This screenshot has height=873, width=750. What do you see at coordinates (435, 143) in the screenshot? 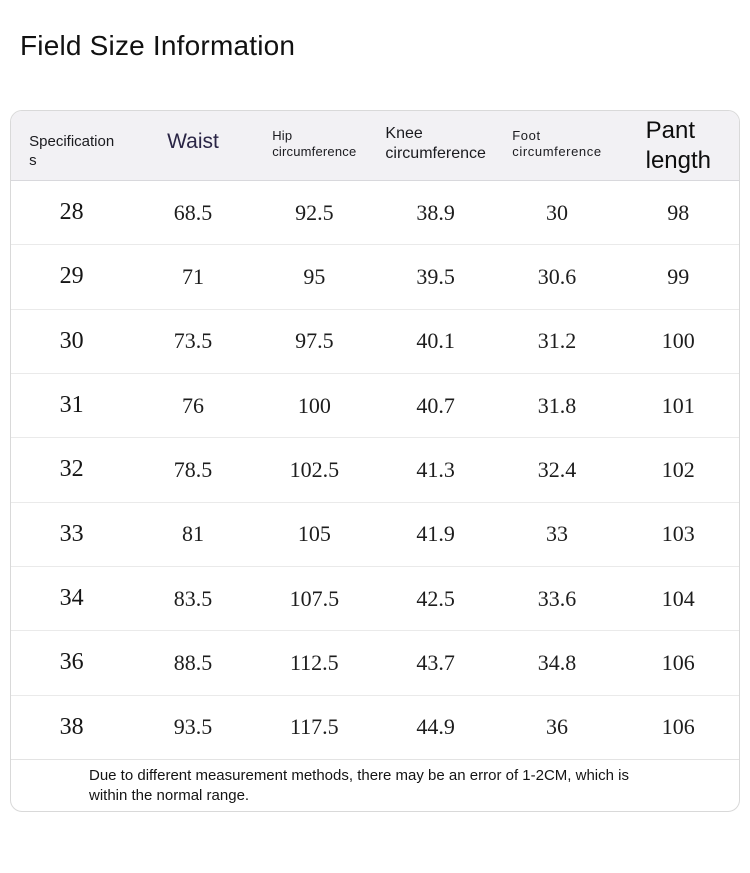
I see `header-label-knee-circumference: Knee circumference` at bounding box center [435, 143].